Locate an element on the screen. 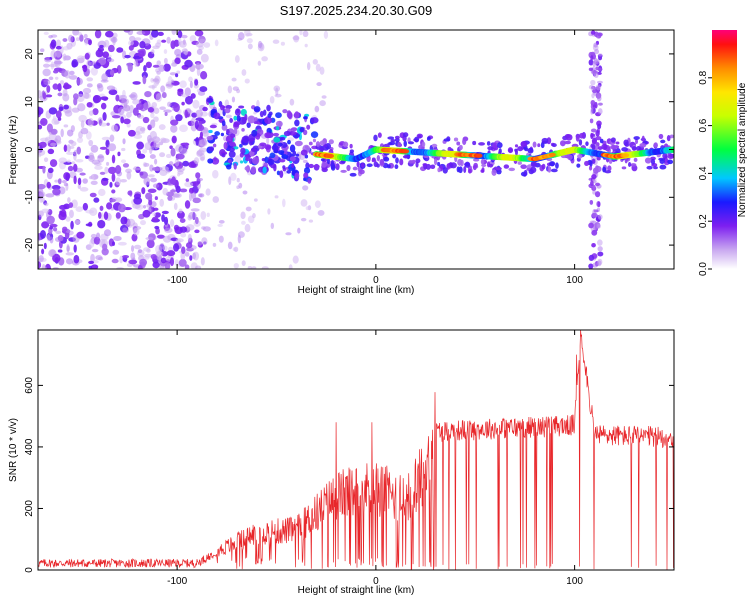 The width and height of the screenshot is (750, 600). spectrogram-y-tick-label: -10 is located at coordinates (29, 197).